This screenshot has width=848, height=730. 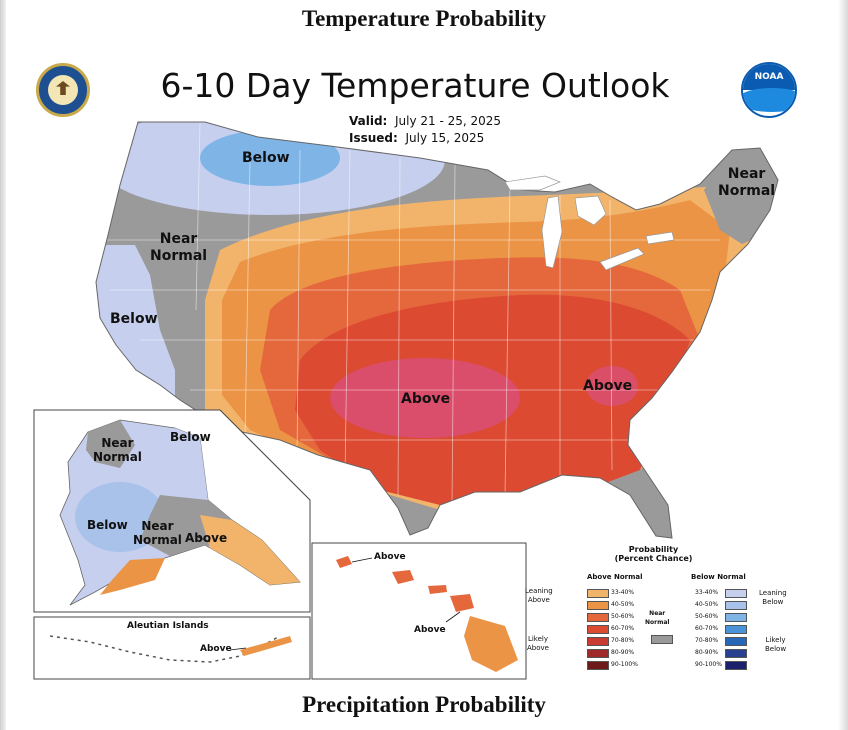 What do you see at coordinates (708, 664) in the screenshot?
I see `legend-below-range: 90-100%` at bounding box center [708, 664].